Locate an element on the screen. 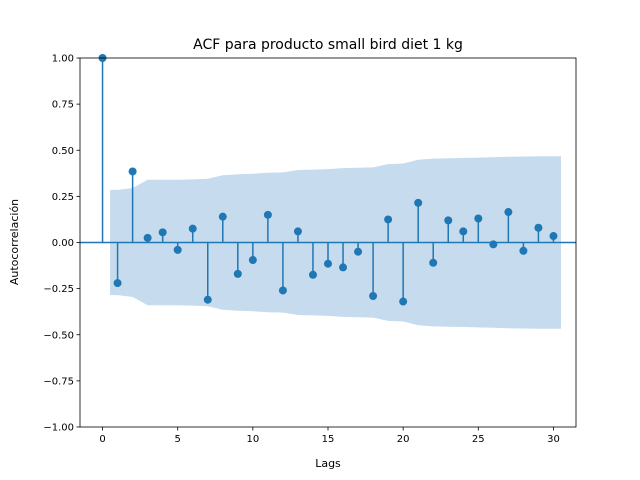 The image size is (640, 480). x-tick-label: 20 is located at coordinates (403, 439).